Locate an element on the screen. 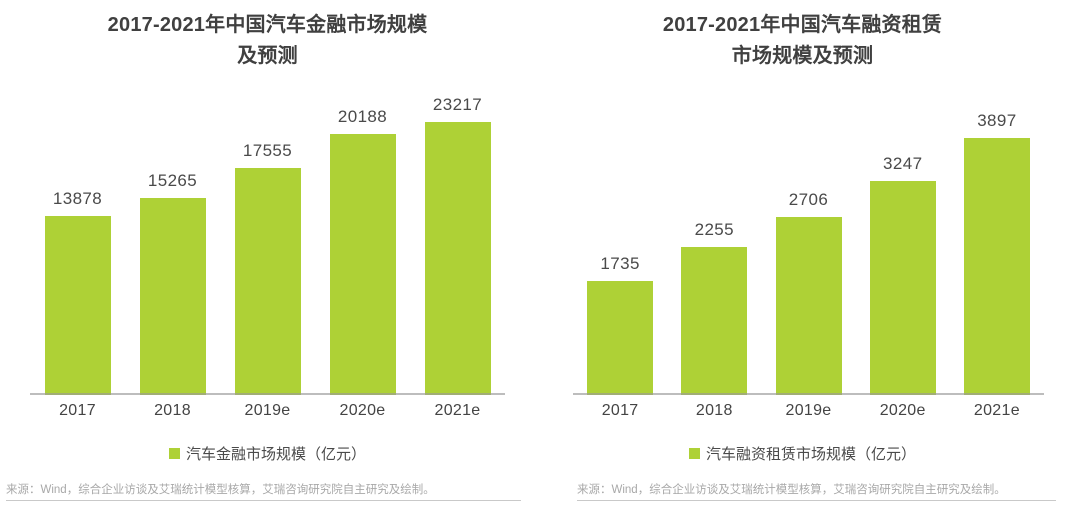 The height and width of the screenshot is (507, 1070). bar-slot: 15265 is located at coordinates (172, 245).